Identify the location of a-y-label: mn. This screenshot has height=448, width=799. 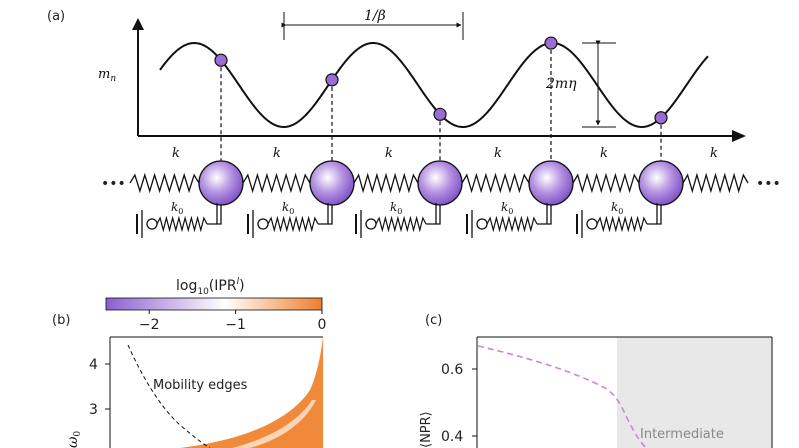
(107, 75).